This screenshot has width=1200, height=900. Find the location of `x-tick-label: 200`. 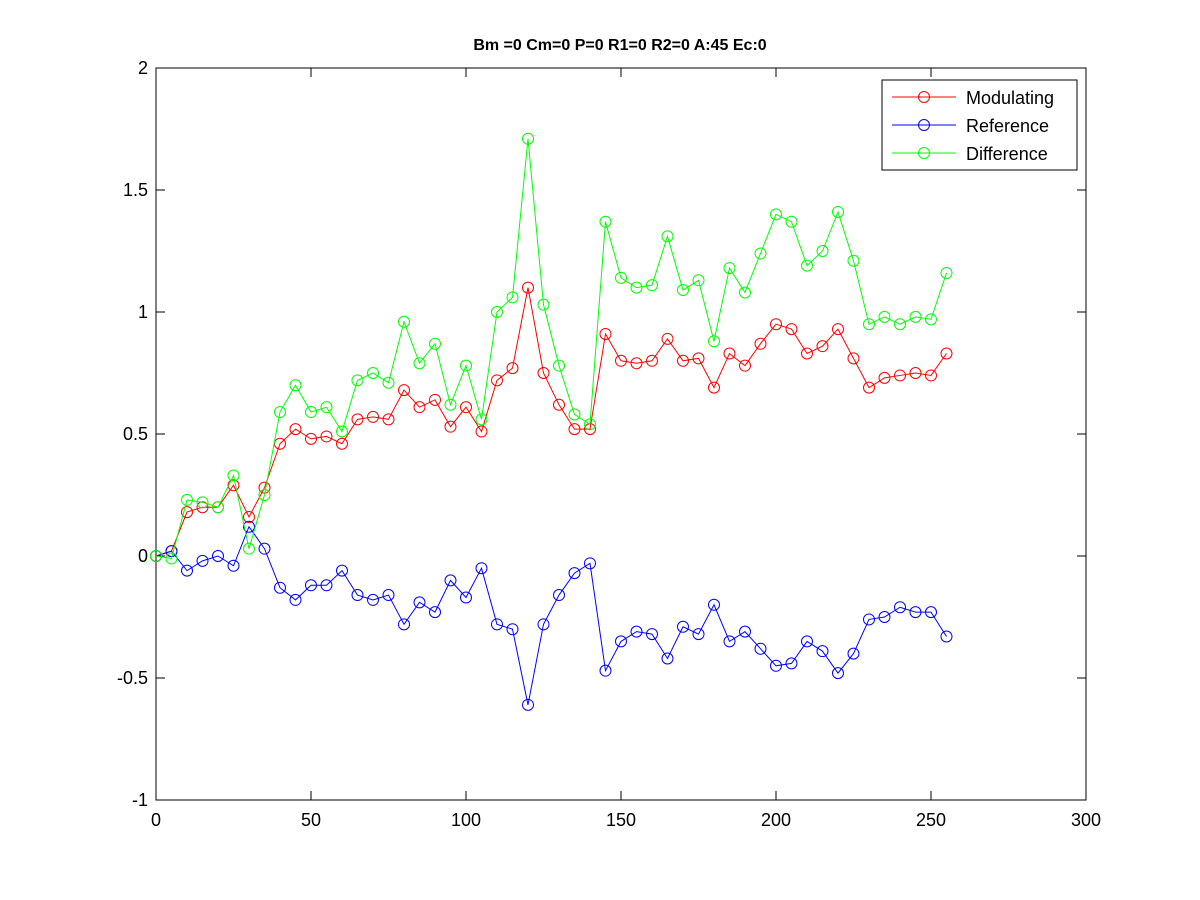

x-tick-label: 200 is located at coordinates (776, 820).